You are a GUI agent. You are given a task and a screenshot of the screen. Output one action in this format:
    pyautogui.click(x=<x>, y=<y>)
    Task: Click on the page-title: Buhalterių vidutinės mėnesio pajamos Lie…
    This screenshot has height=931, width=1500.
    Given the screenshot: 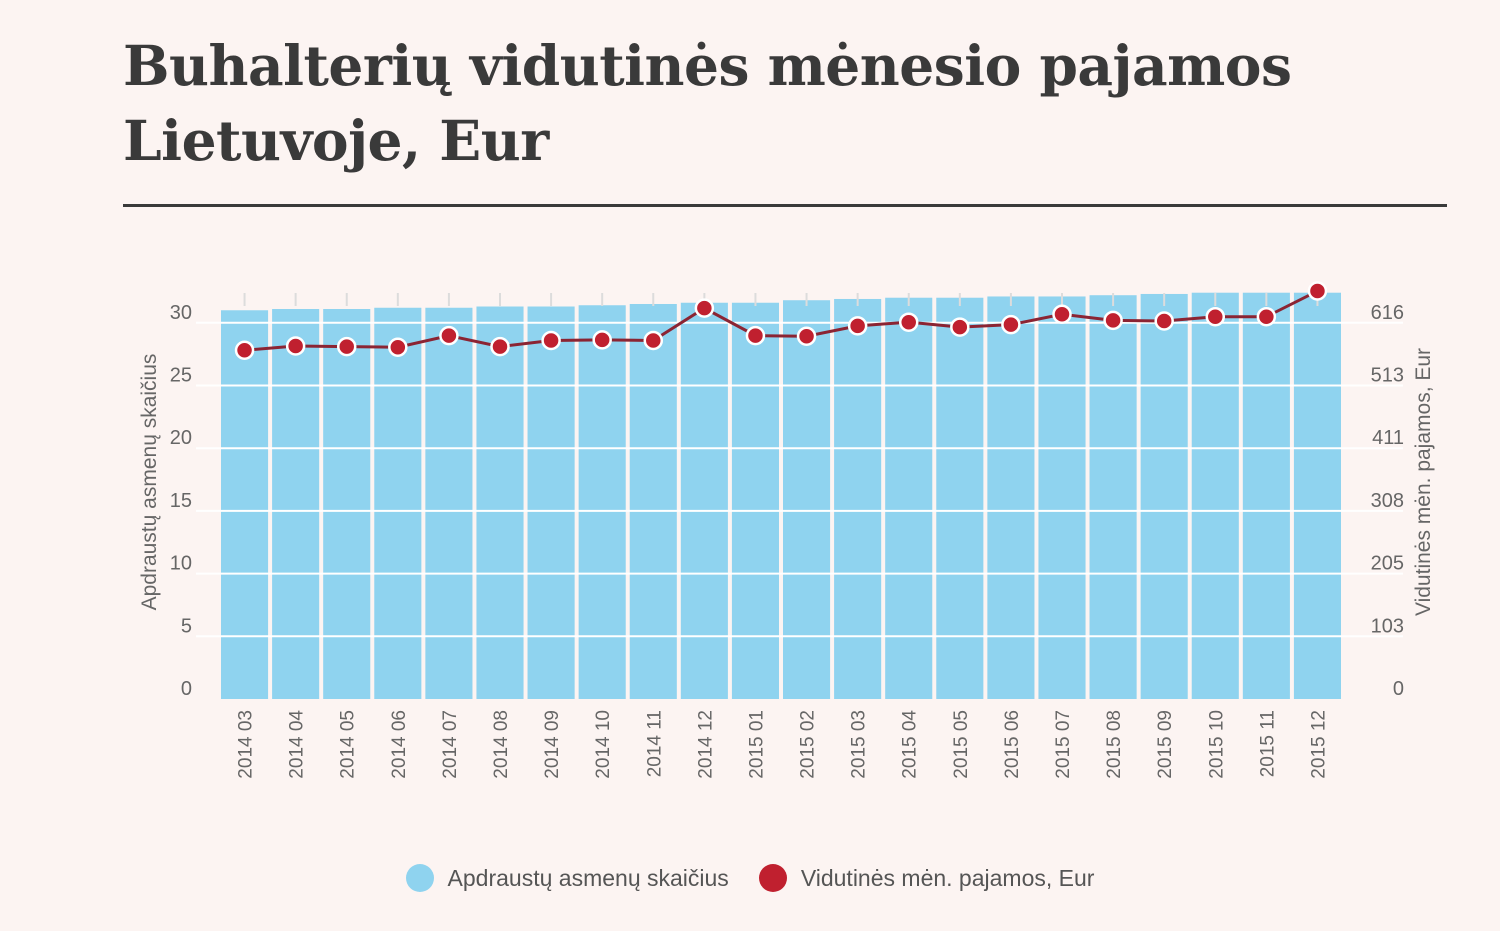 What is the action you would take?
    pyautogui.click(x=707, y=103)
    